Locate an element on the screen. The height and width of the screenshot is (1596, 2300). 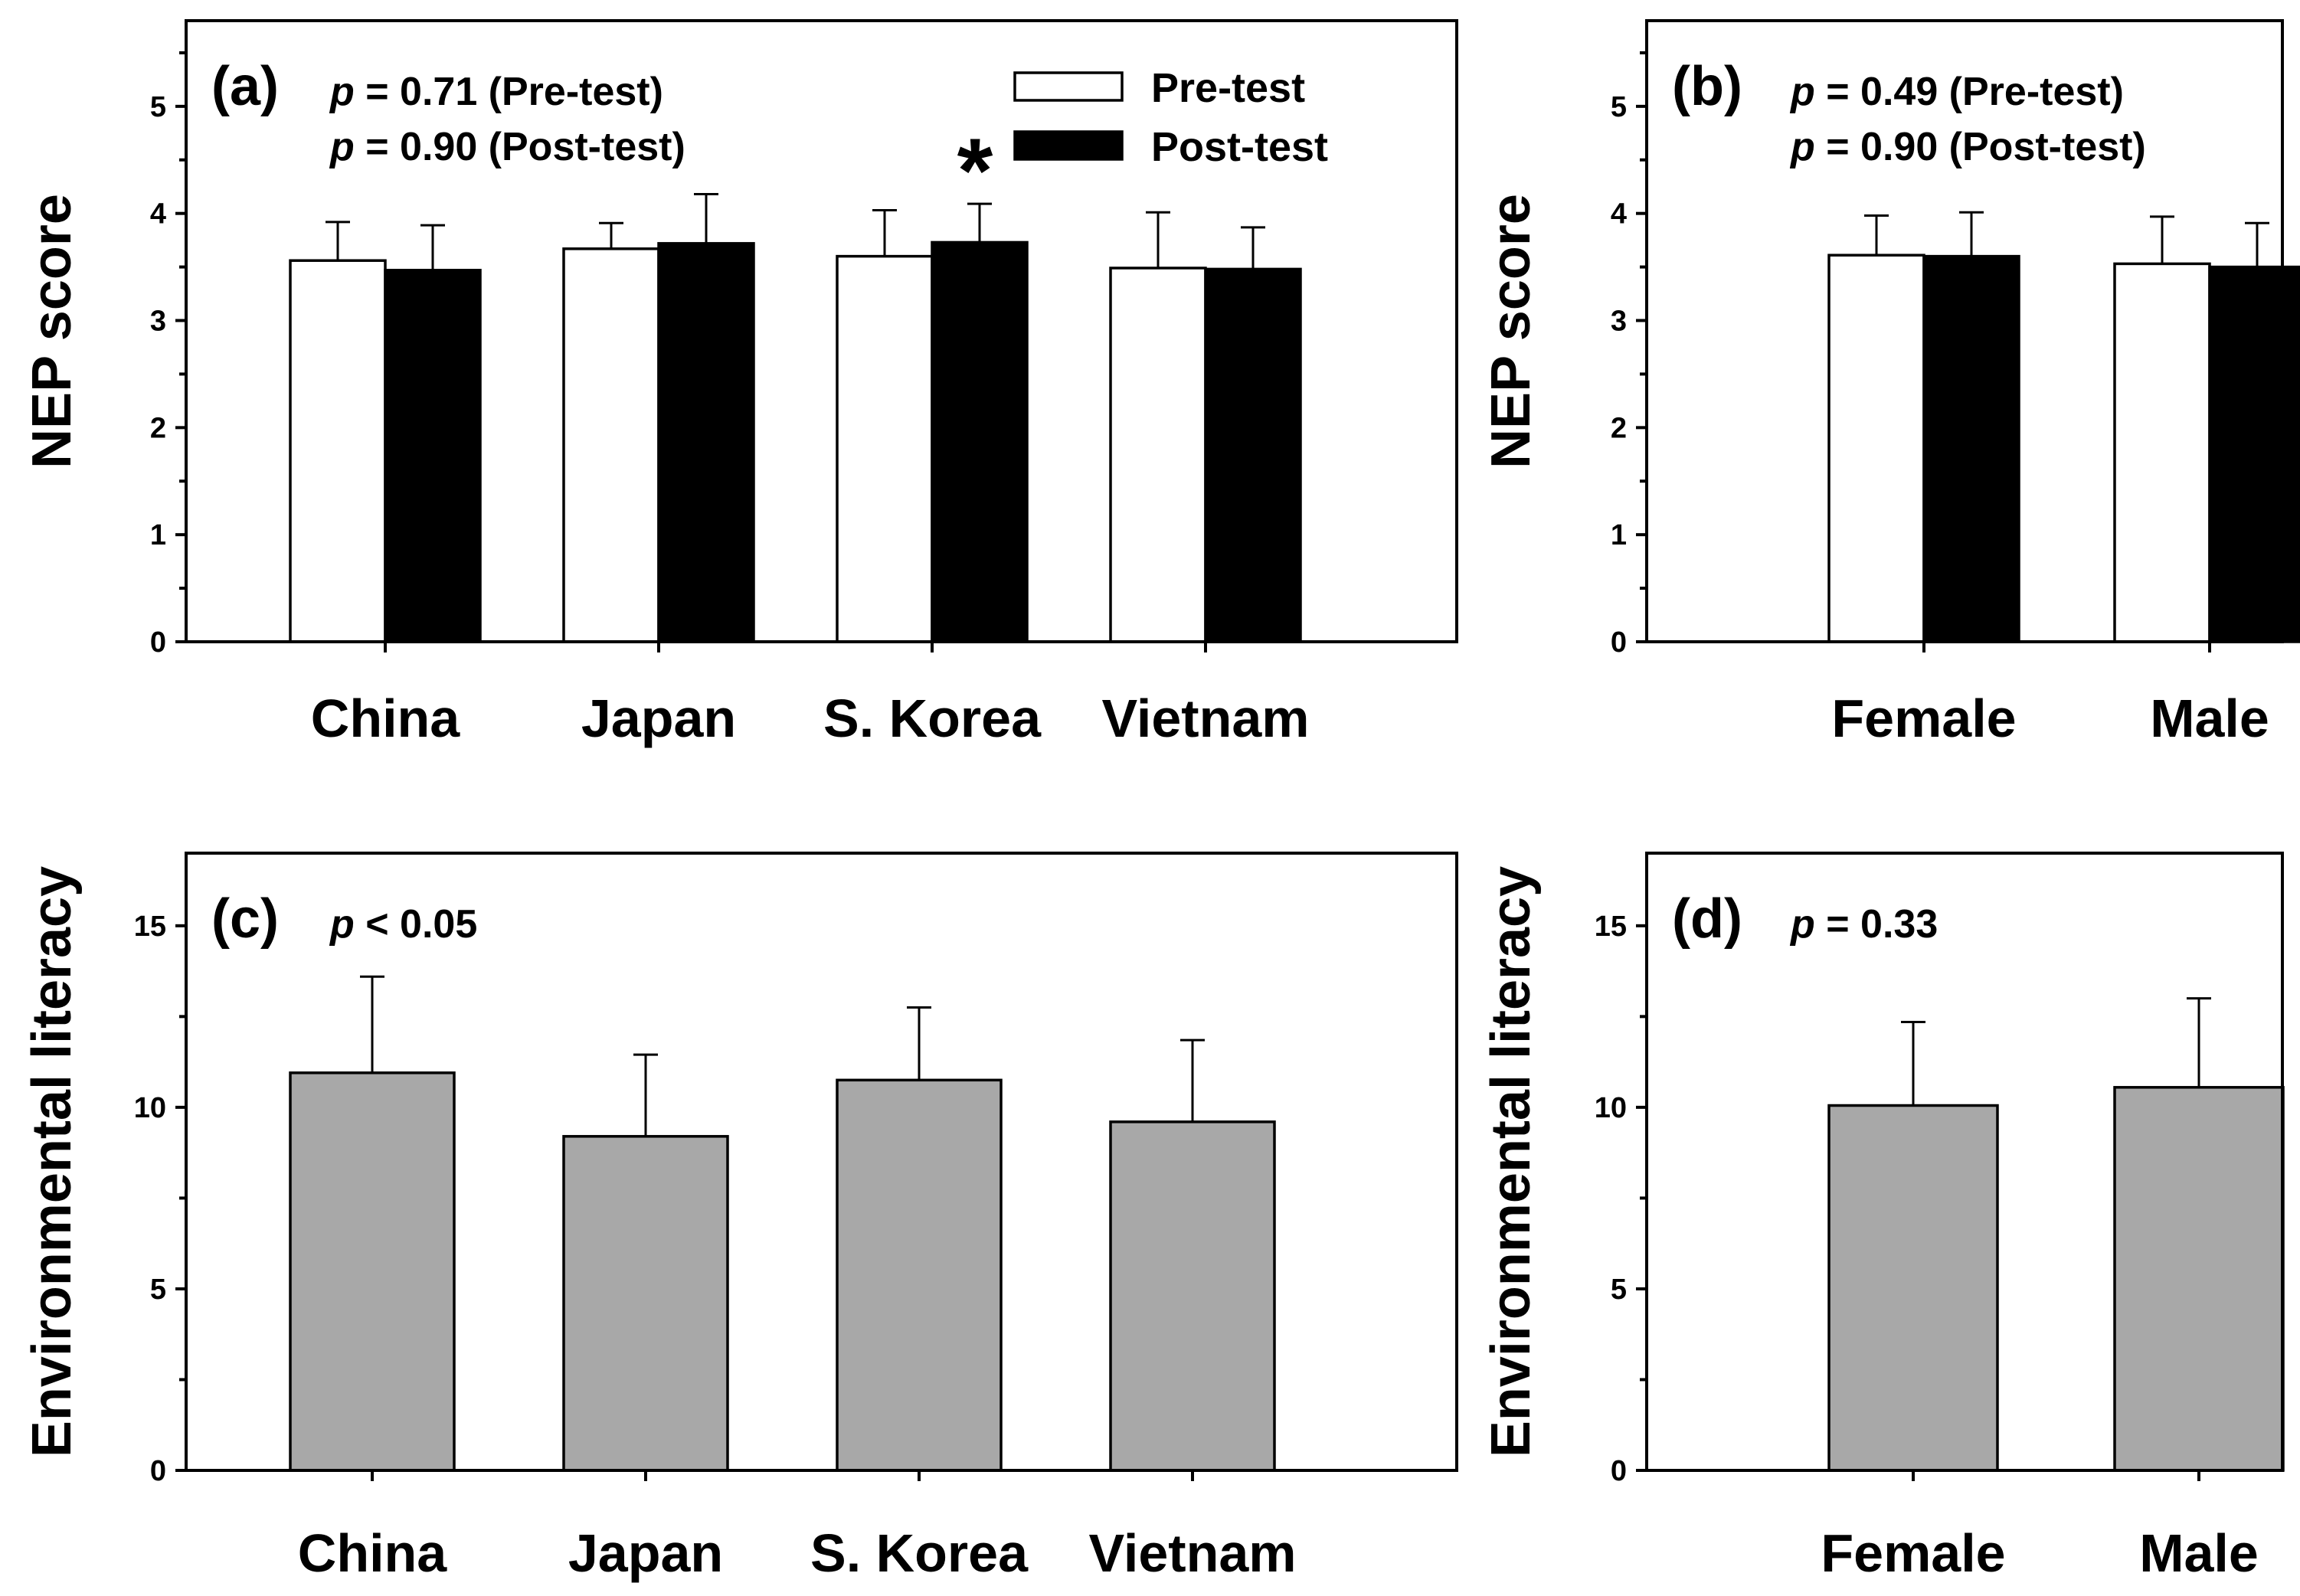
bar-pre-test-vietnam is located at coordinates (1158, 455).